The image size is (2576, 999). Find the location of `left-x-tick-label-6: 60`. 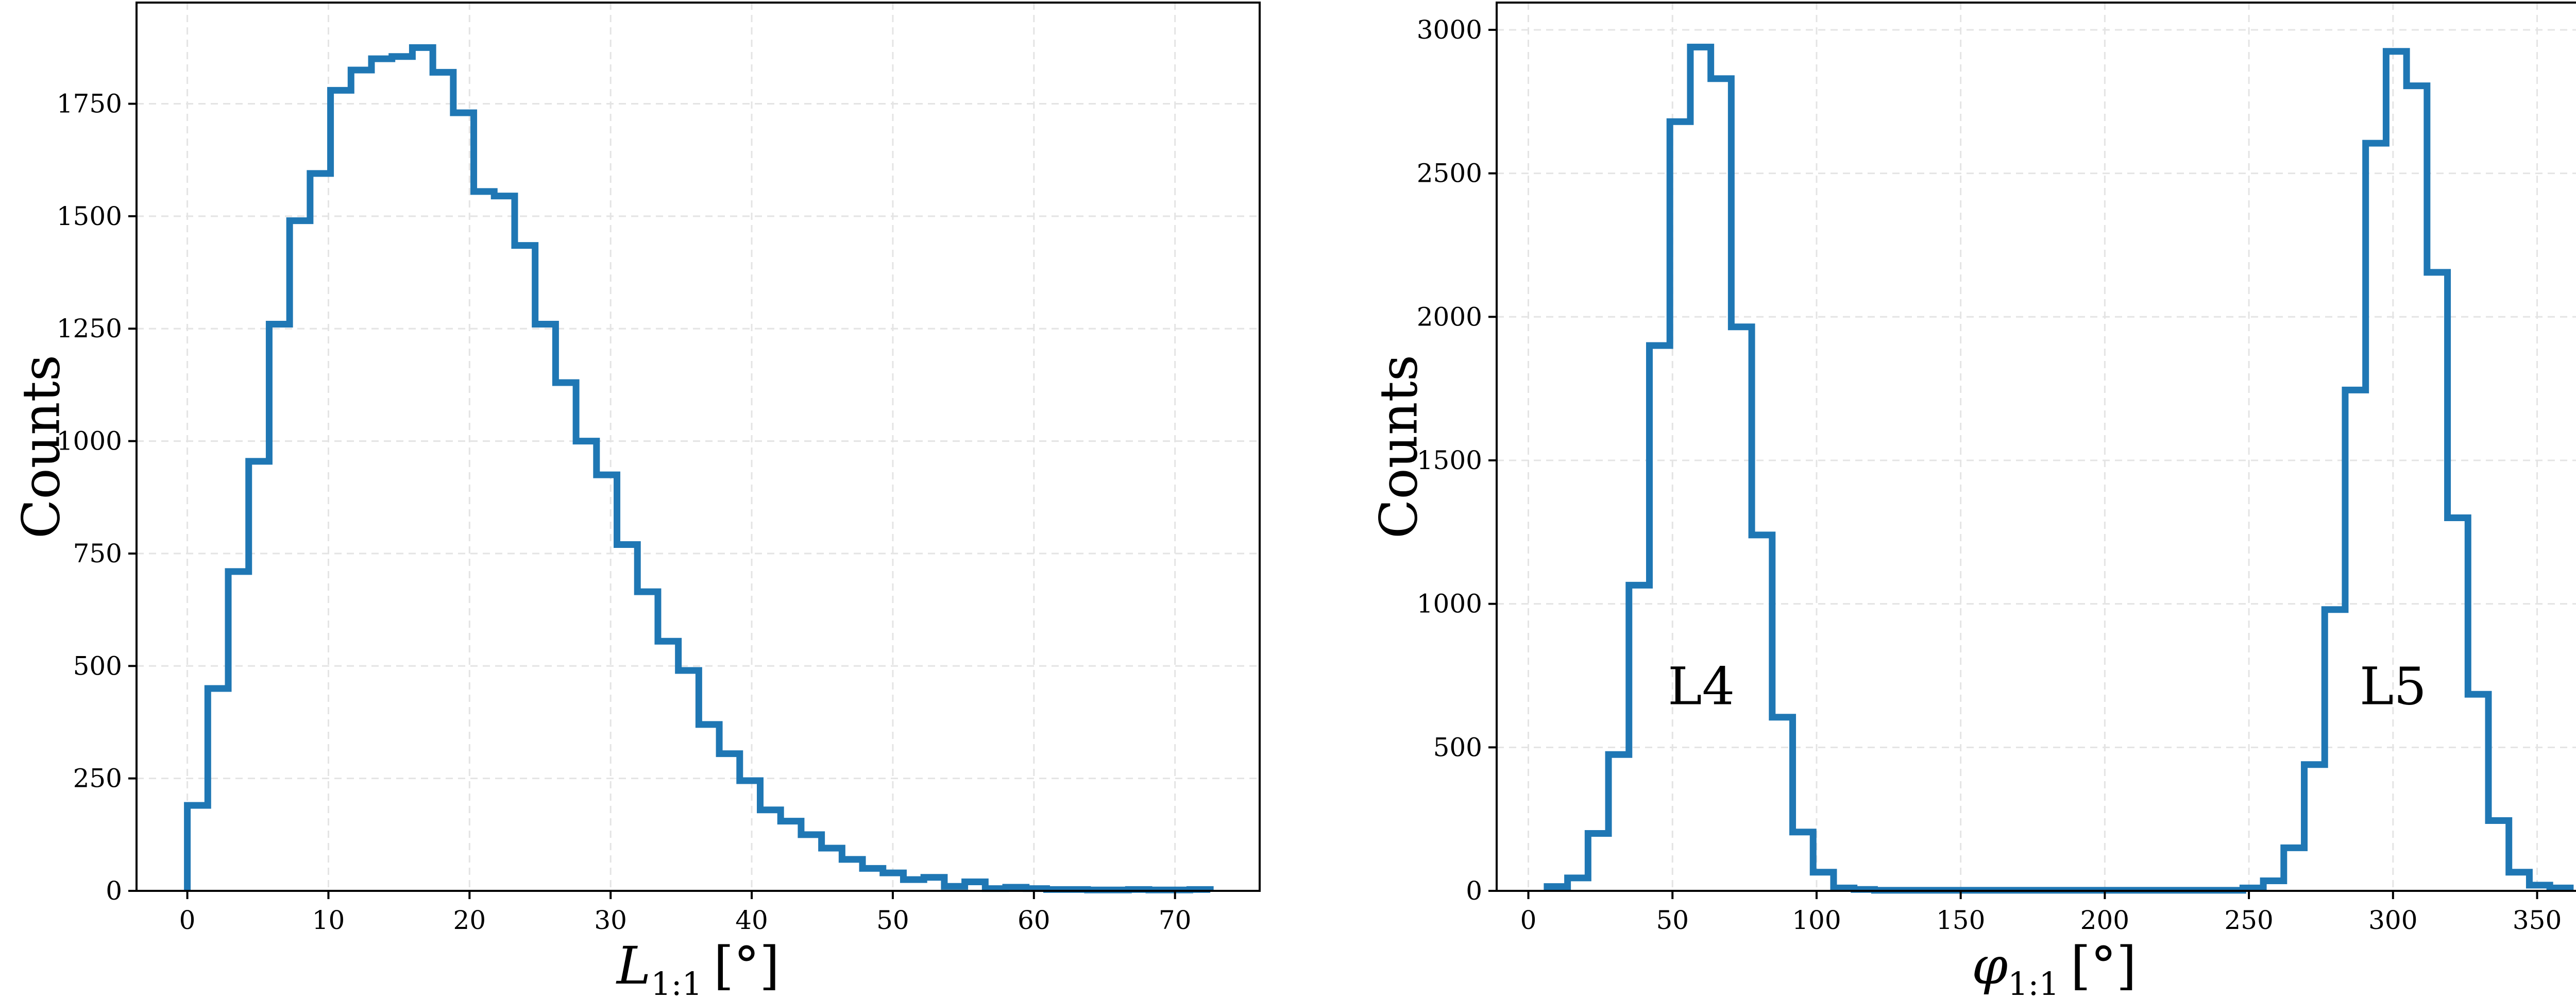

left-x-tick-label-6: 60 is located at coordinates (1034, 920).